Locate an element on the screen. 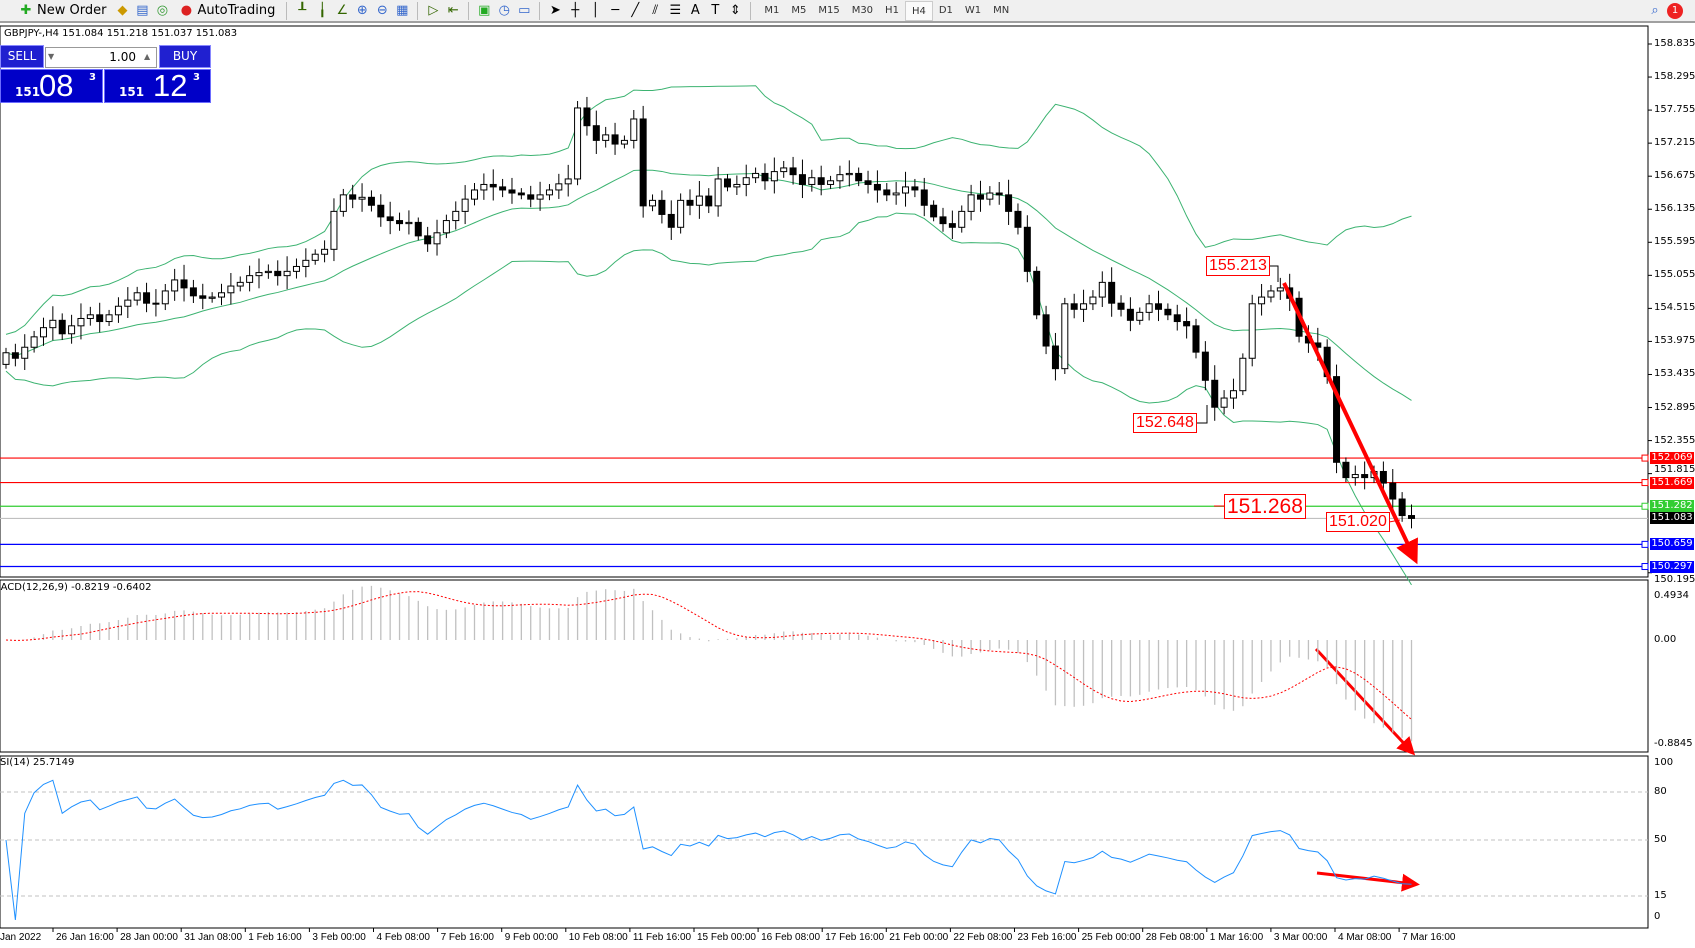 The width and height of the screenshot is (1695, 948). y-tick-label: 151.815 is located at coordinates (1674, 469).